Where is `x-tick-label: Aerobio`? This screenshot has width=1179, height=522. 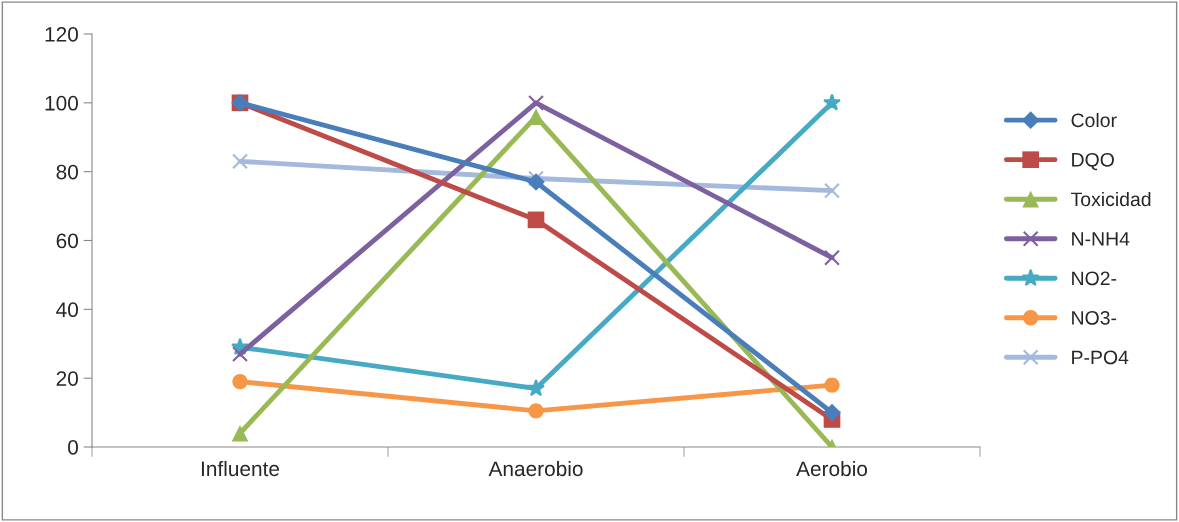 x-tick-label: Aerobio is located at coordinates (832, 468).